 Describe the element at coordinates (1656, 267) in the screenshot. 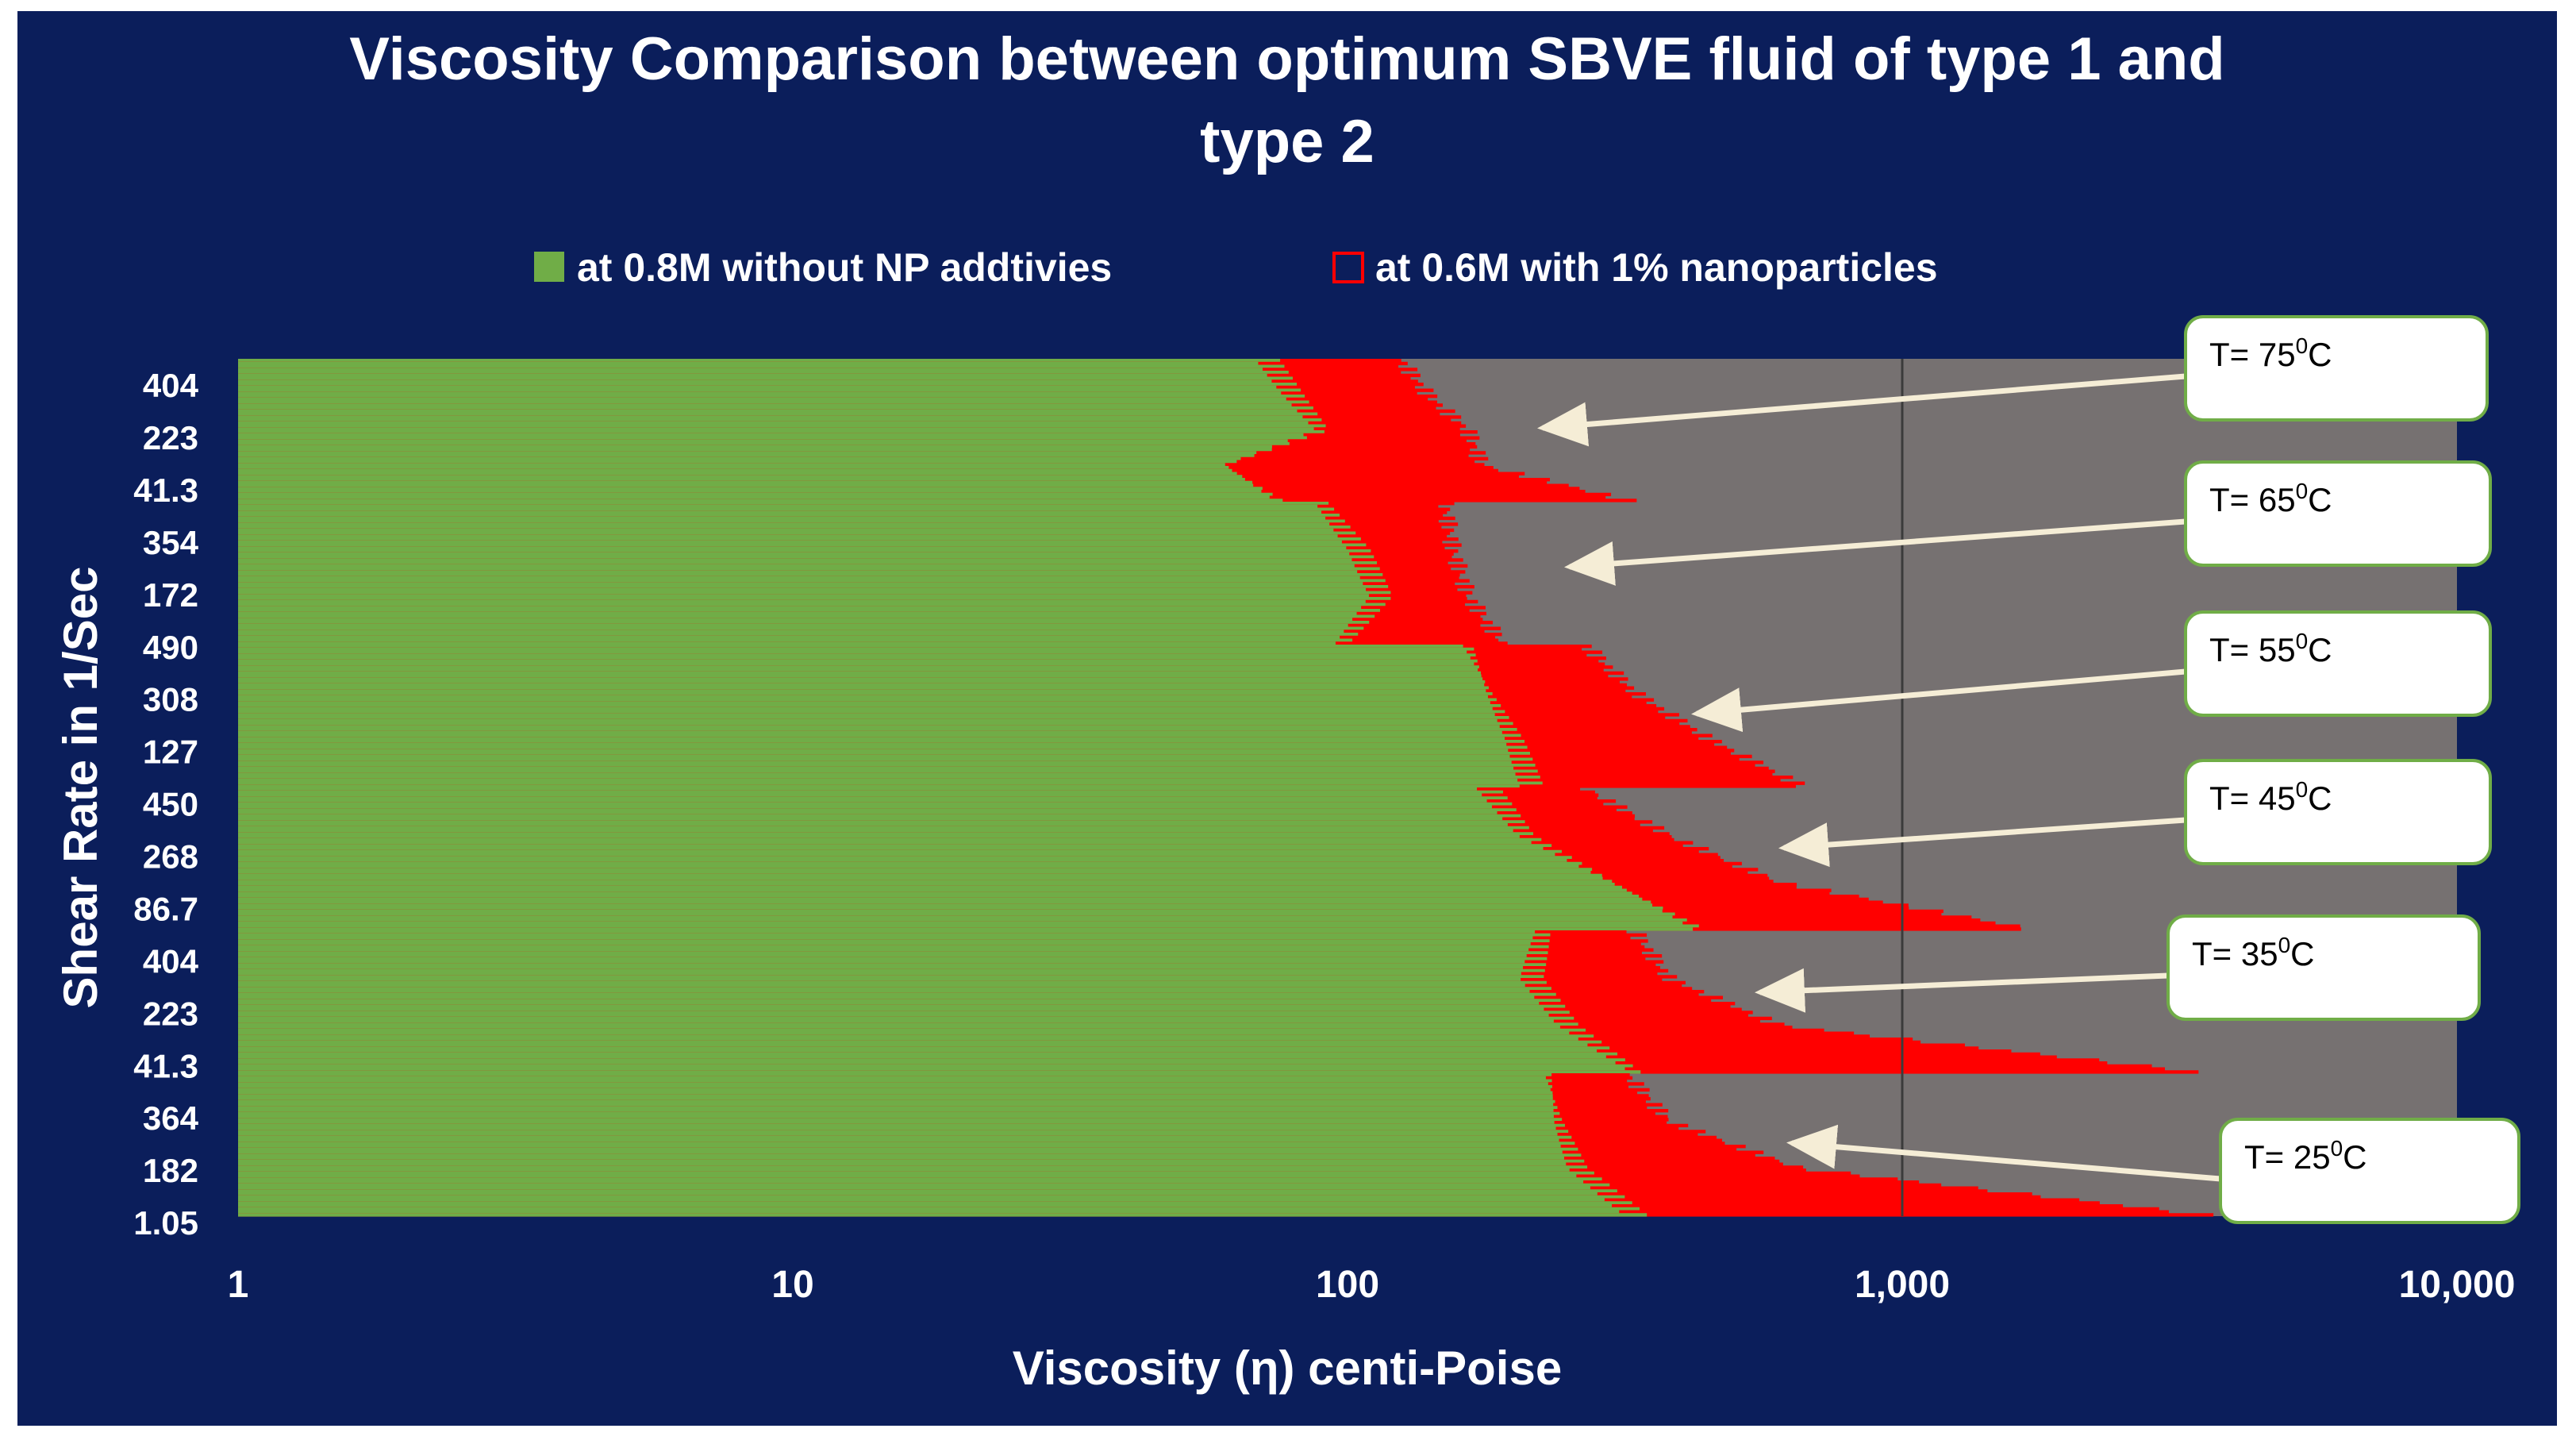

I see `legend-label-red: at 0.6M with 1% nanoparticles` at that location.